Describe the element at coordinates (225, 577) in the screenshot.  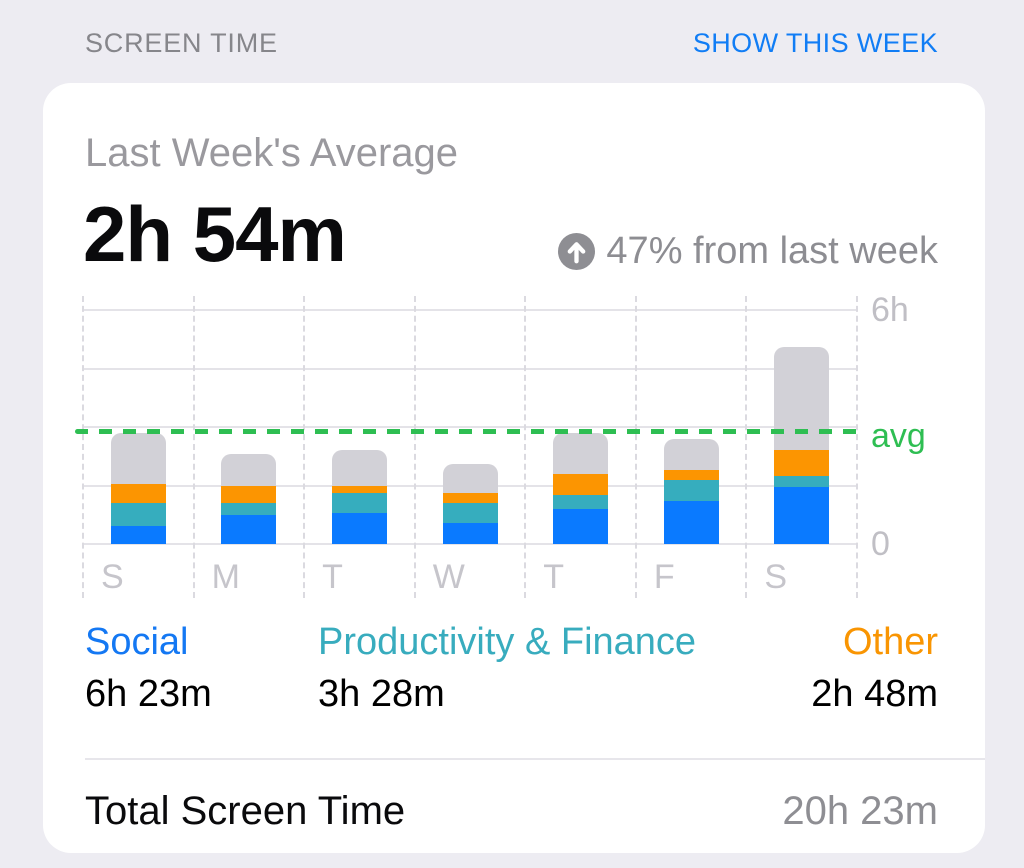
I see `day-label: M` at that location.